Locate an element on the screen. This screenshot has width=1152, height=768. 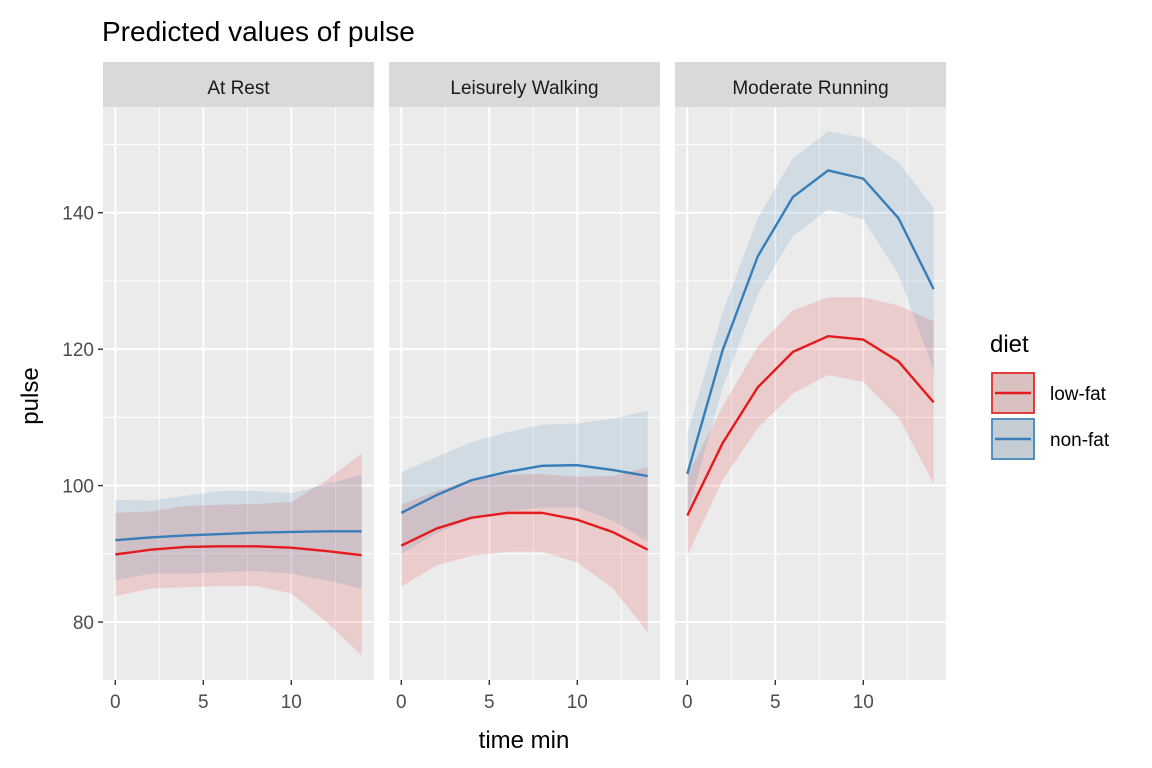
legend-title: diet is located at coordinates (1009, 344).